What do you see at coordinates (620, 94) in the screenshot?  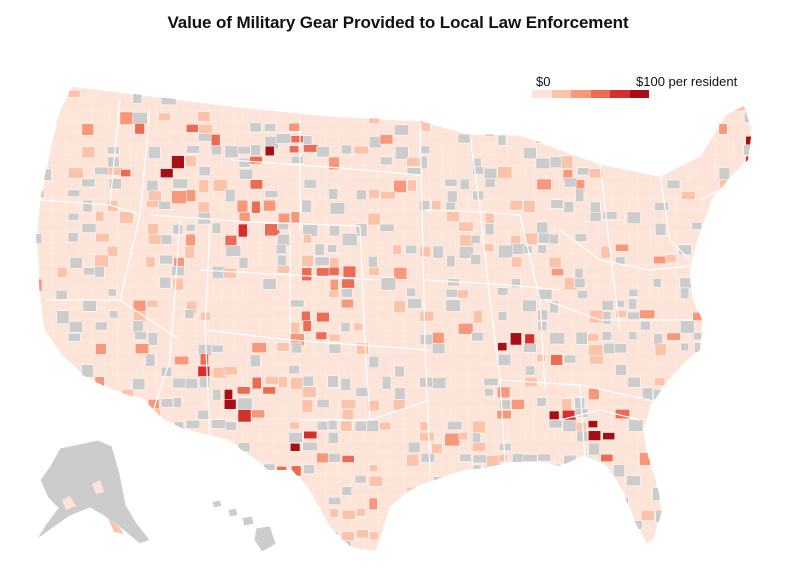 I see `legend-swatch` at bounding box center [620, 94].